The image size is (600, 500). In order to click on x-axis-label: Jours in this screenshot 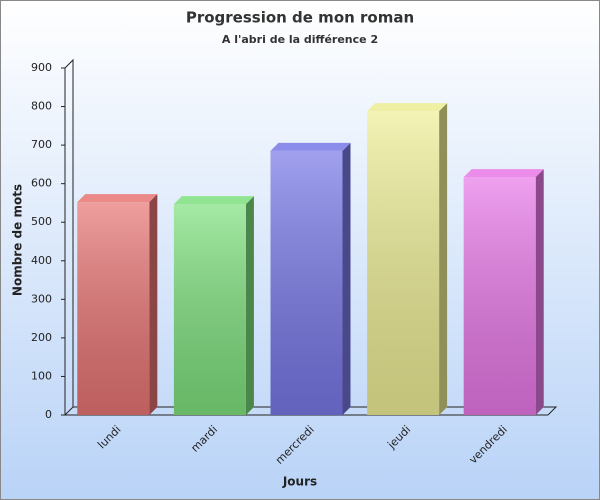, I will do `click(299, 482)`.